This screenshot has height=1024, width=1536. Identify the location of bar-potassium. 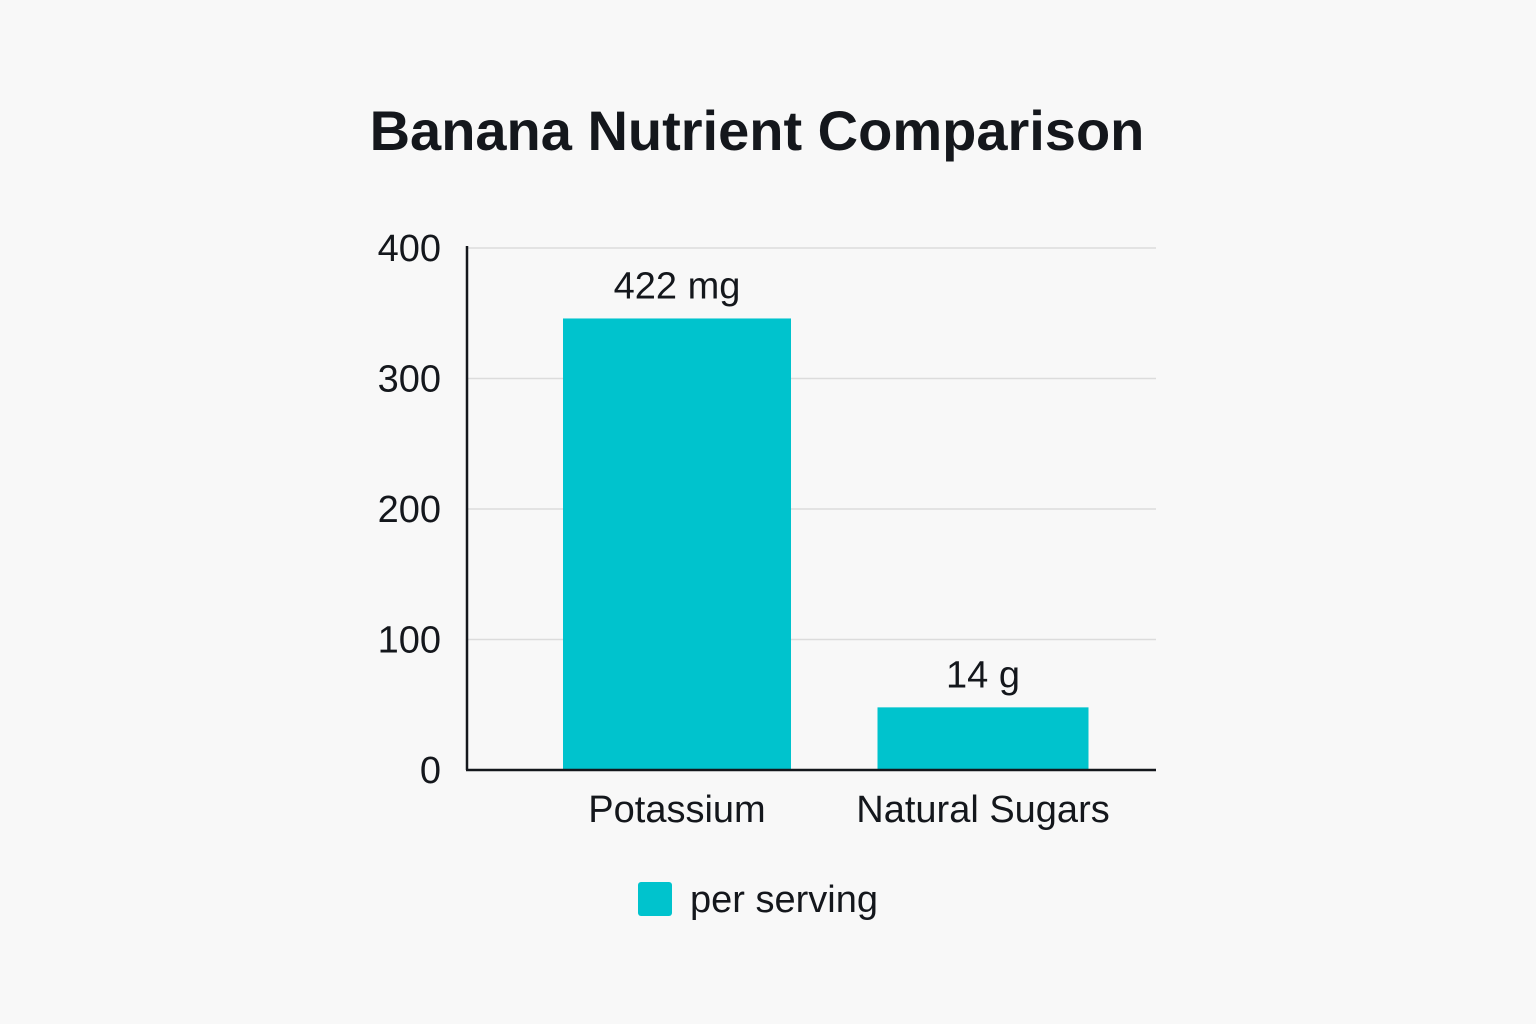
(677, 544).